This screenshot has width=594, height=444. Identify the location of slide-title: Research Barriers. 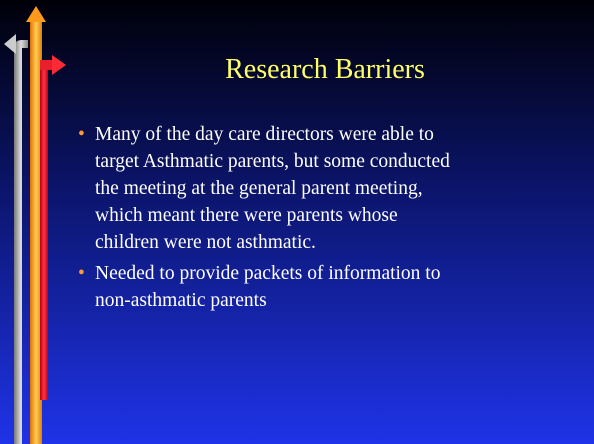
(325, 69).